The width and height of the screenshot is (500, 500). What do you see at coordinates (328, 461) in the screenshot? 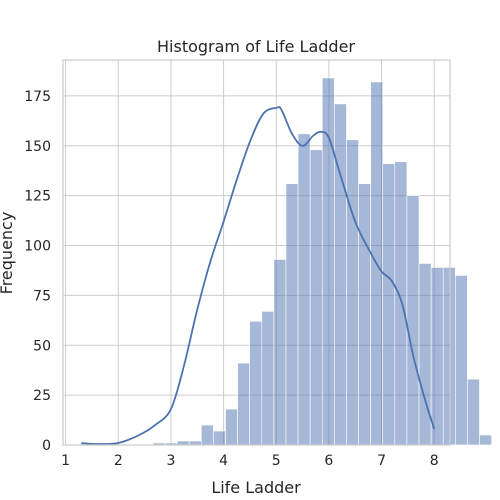
I see `x-tick-label: 6` at bounding box center [328, 461].